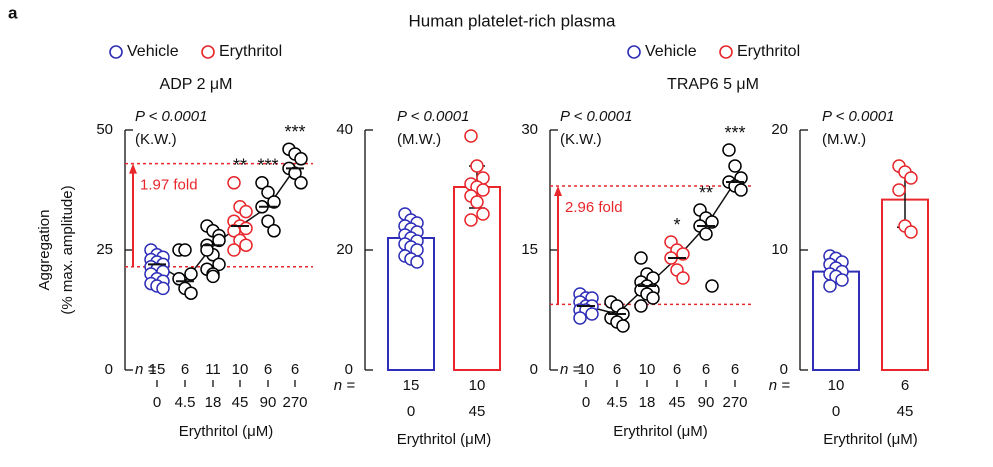 This screenshot has height=467, width=993. Describe the element at coordinates (13, 12) in the screenshot. I see `panel-label: a` at that location.